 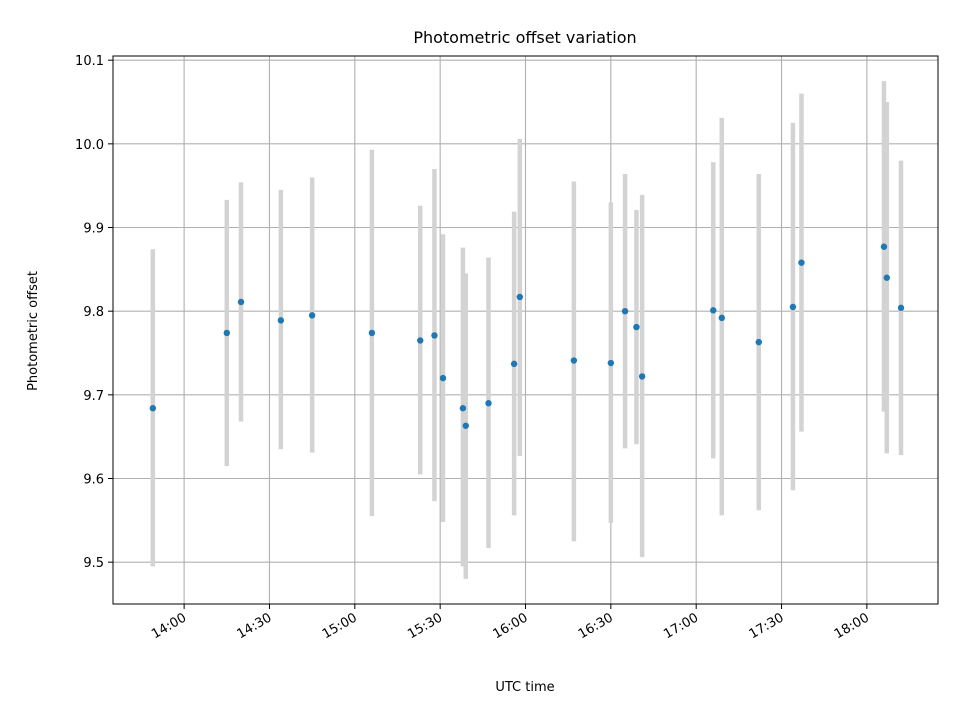 What do you see at coordinates (89, 61) in the screenshot?
I see `y-tick-label: 10.1` at bounding box center [89, 61].